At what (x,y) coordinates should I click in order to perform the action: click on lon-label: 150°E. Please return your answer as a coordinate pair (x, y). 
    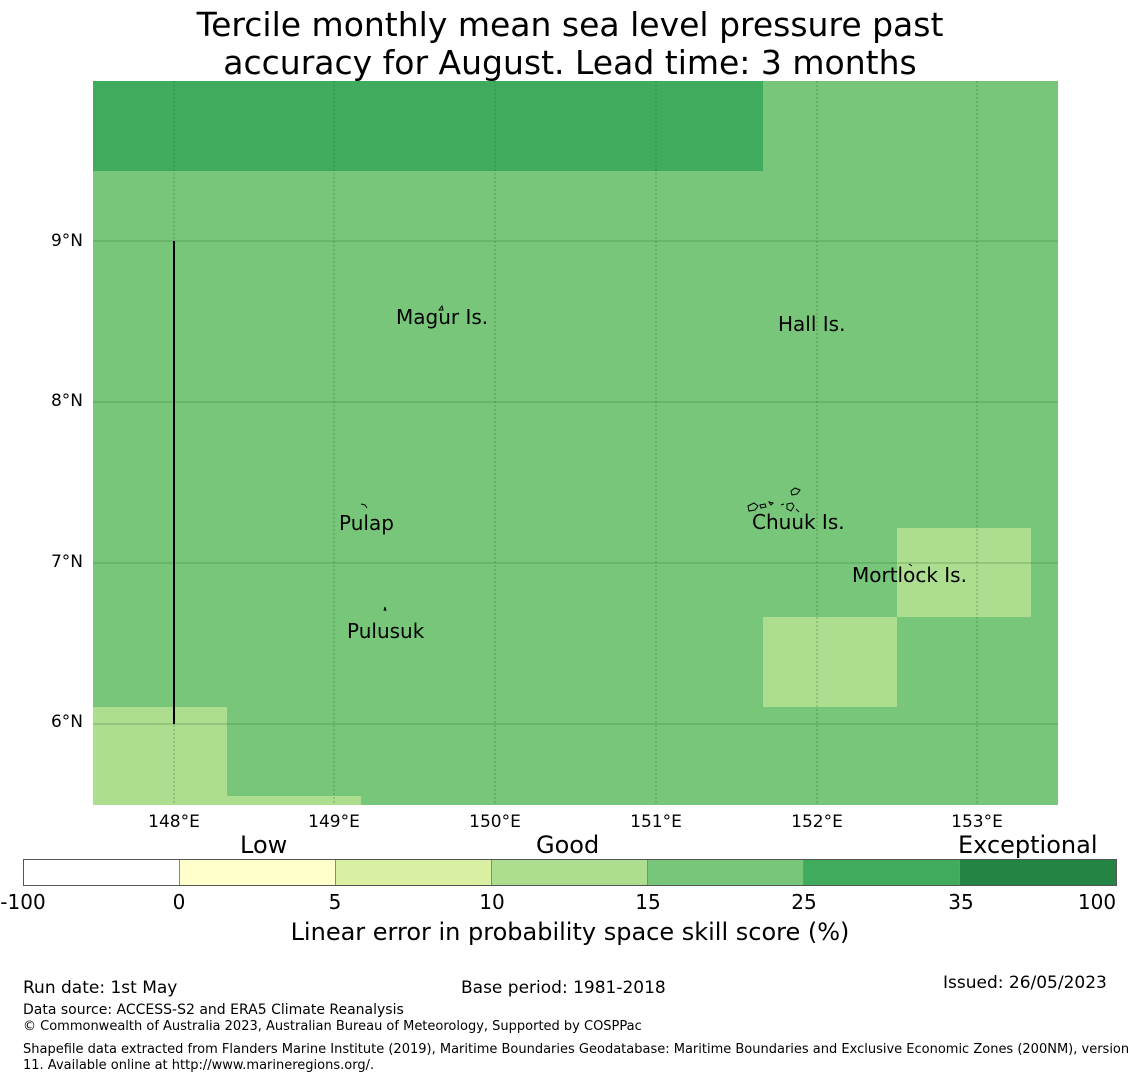
    Looking at the image, I should click on (495, 822).